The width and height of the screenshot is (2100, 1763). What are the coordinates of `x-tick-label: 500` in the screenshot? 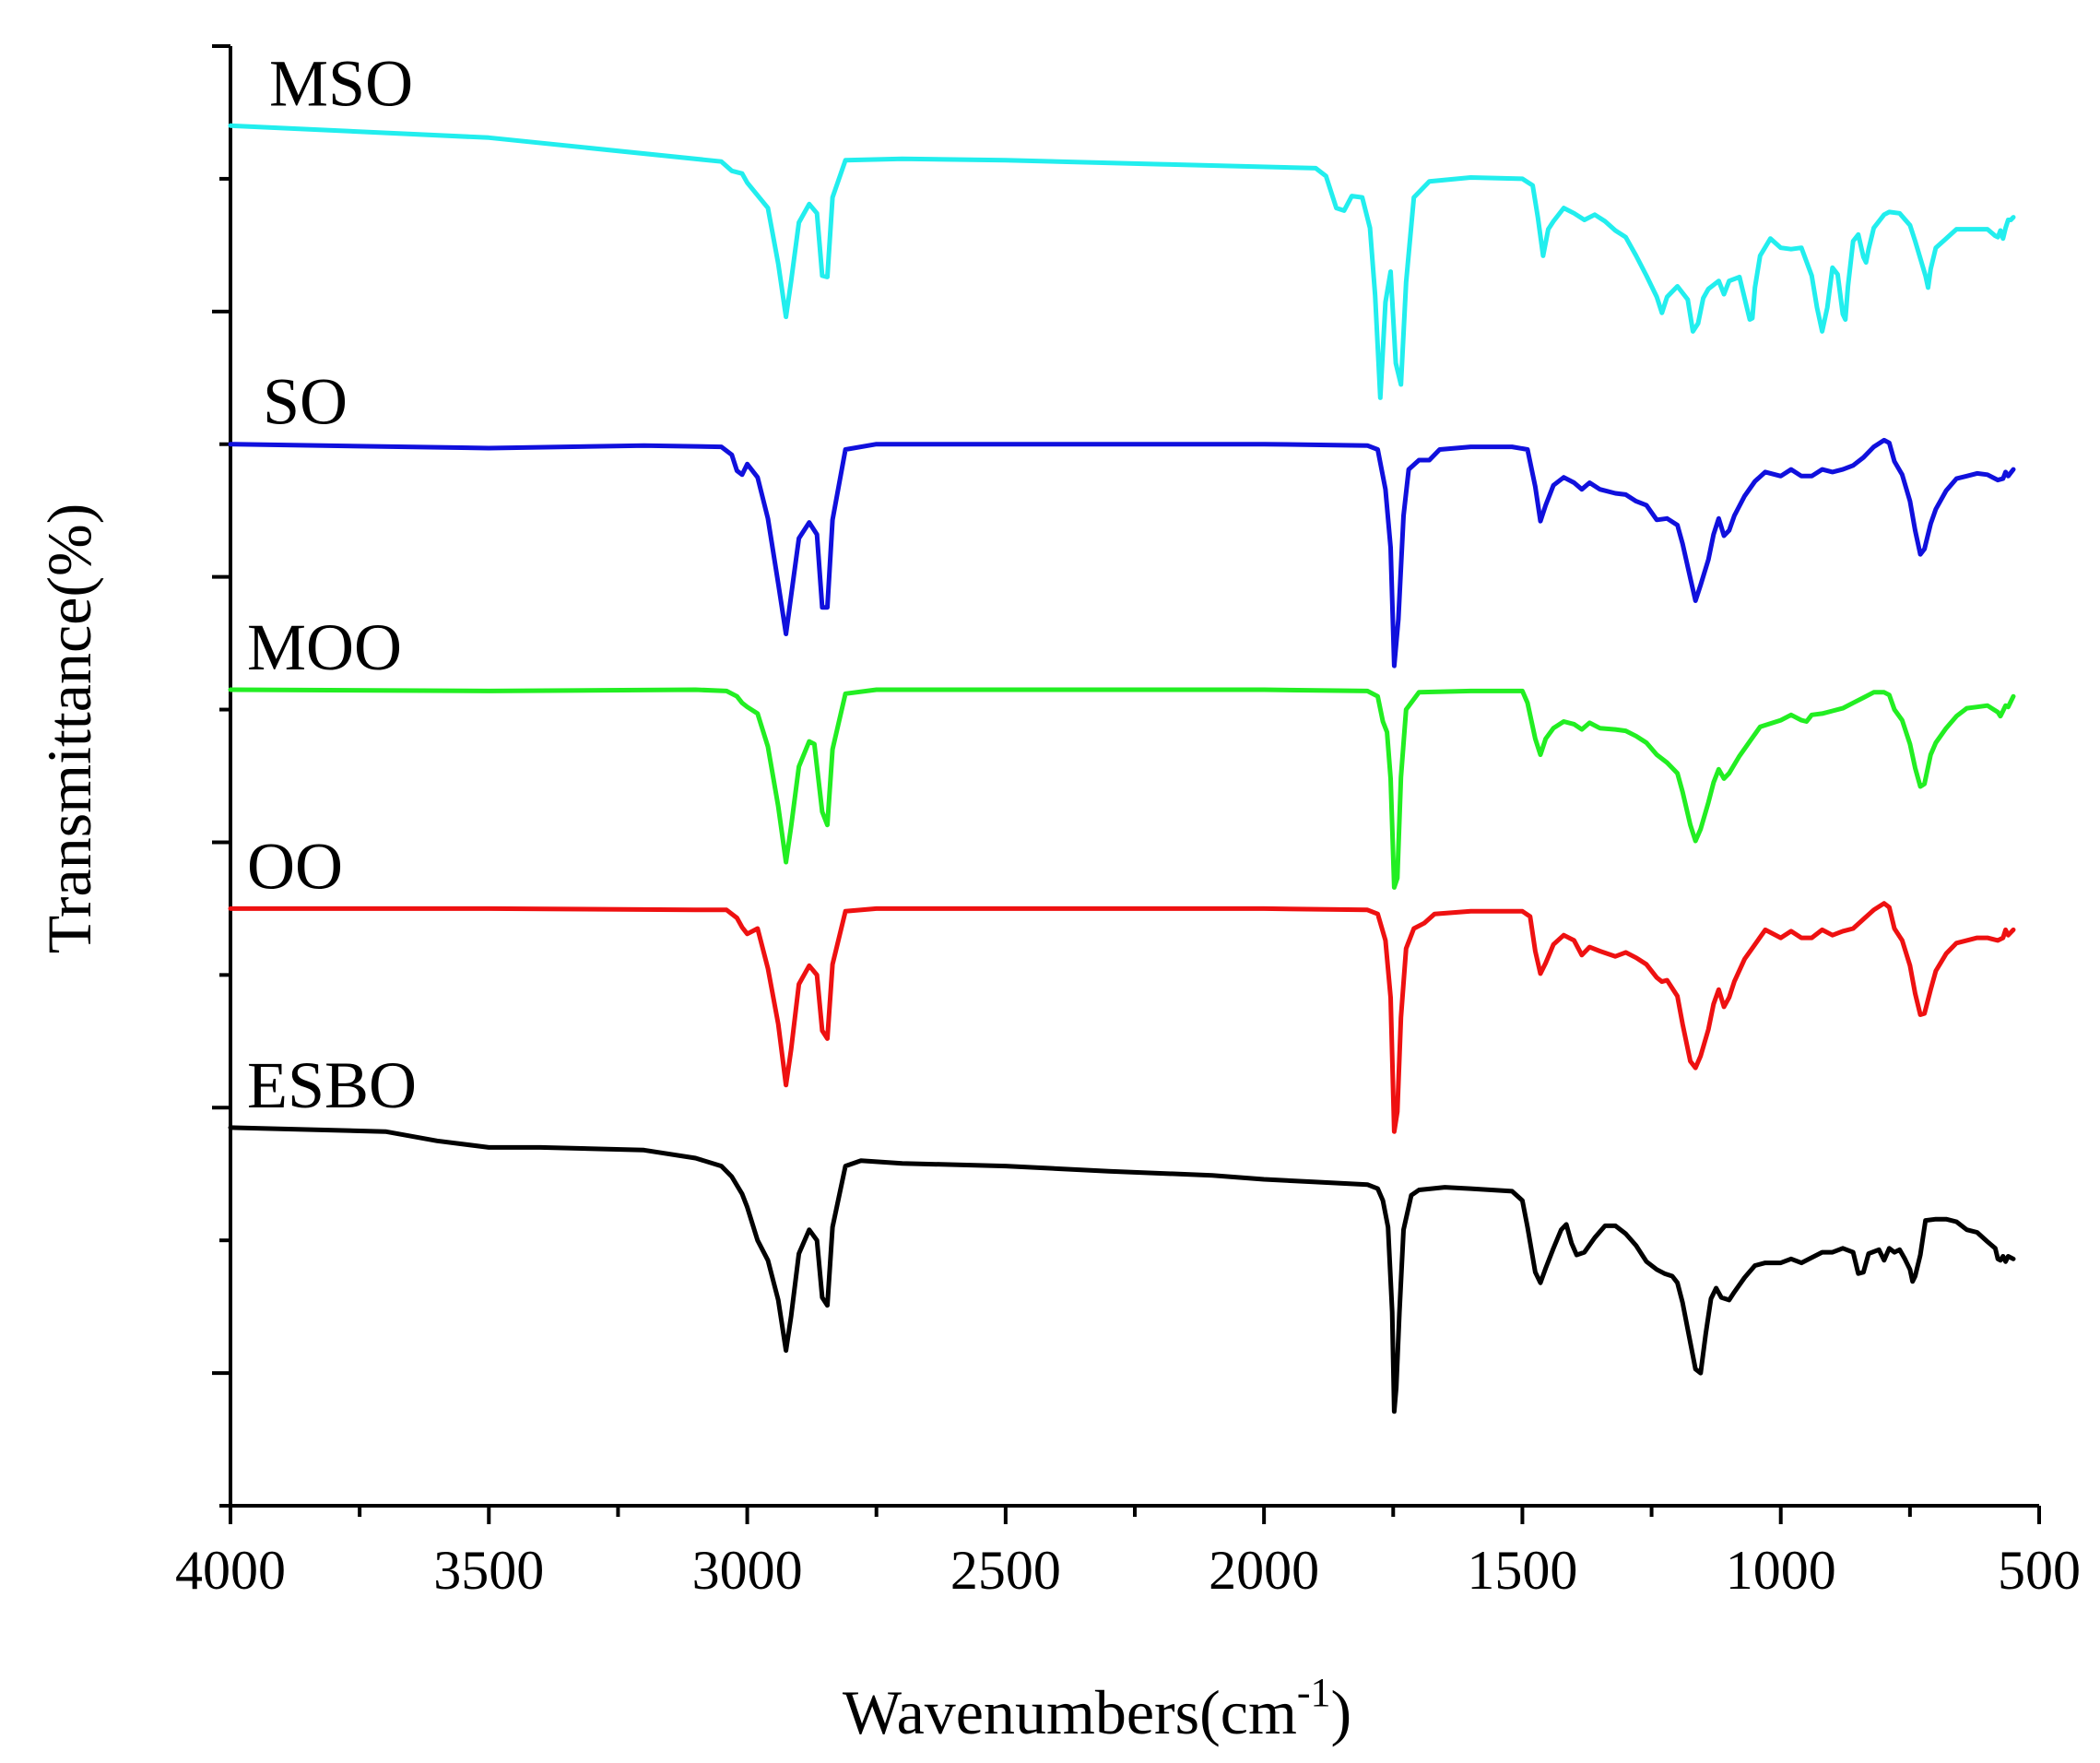 It's located at (2039, 1571).